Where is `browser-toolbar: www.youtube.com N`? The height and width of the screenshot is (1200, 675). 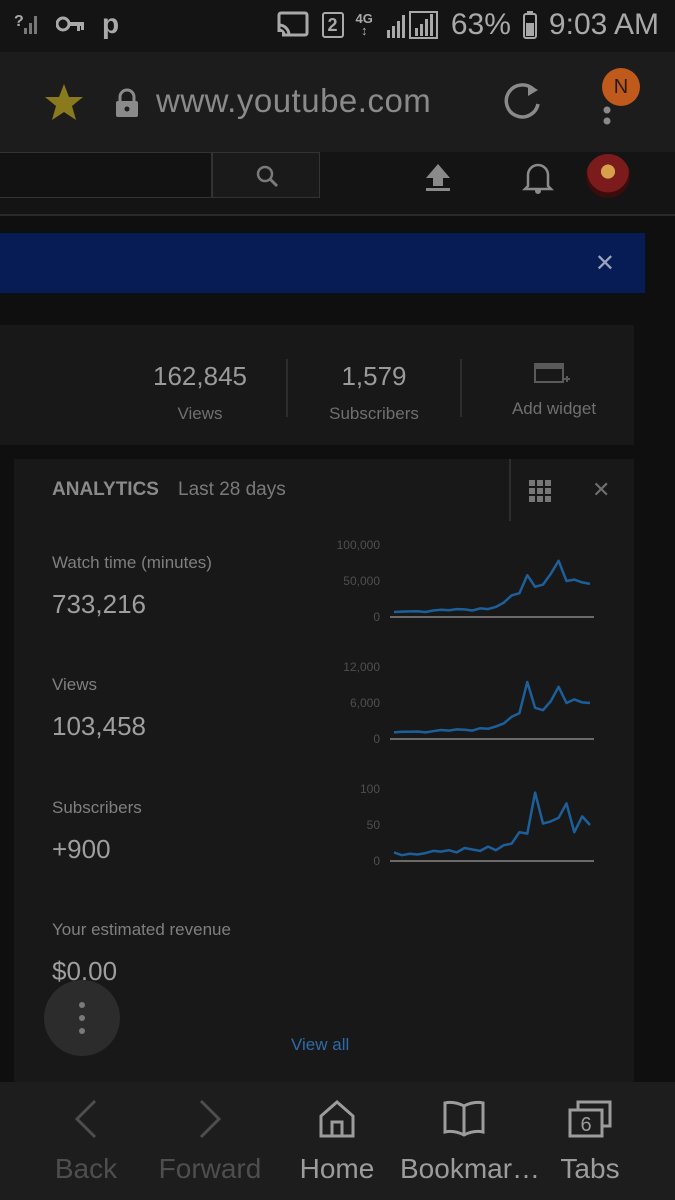
browser-toolbar: www.youtube.com N is located at coordinates (337, 102).